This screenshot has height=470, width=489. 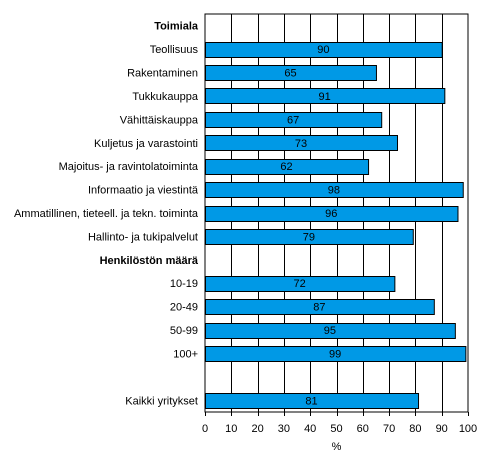 What do you see at coordinates (337, 447) in the screenshot?
I see `x-axis-label: %` at bounding box center [337, 447].